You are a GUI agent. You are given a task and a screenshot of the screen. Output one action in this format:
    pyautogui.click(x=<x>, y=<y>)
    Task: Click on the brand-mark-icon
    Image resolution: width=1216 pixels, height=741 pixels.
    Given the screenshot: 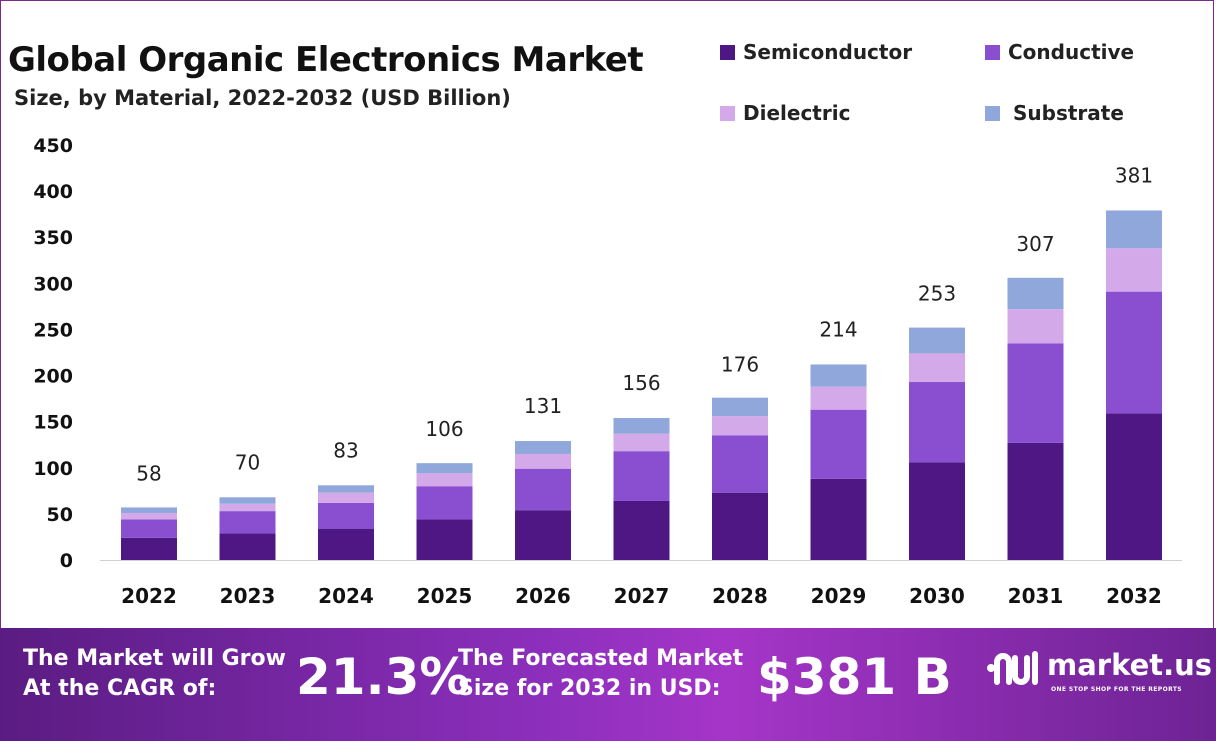 What is the action you would take?
    pyautogui.click(x=1012, y=668)
    